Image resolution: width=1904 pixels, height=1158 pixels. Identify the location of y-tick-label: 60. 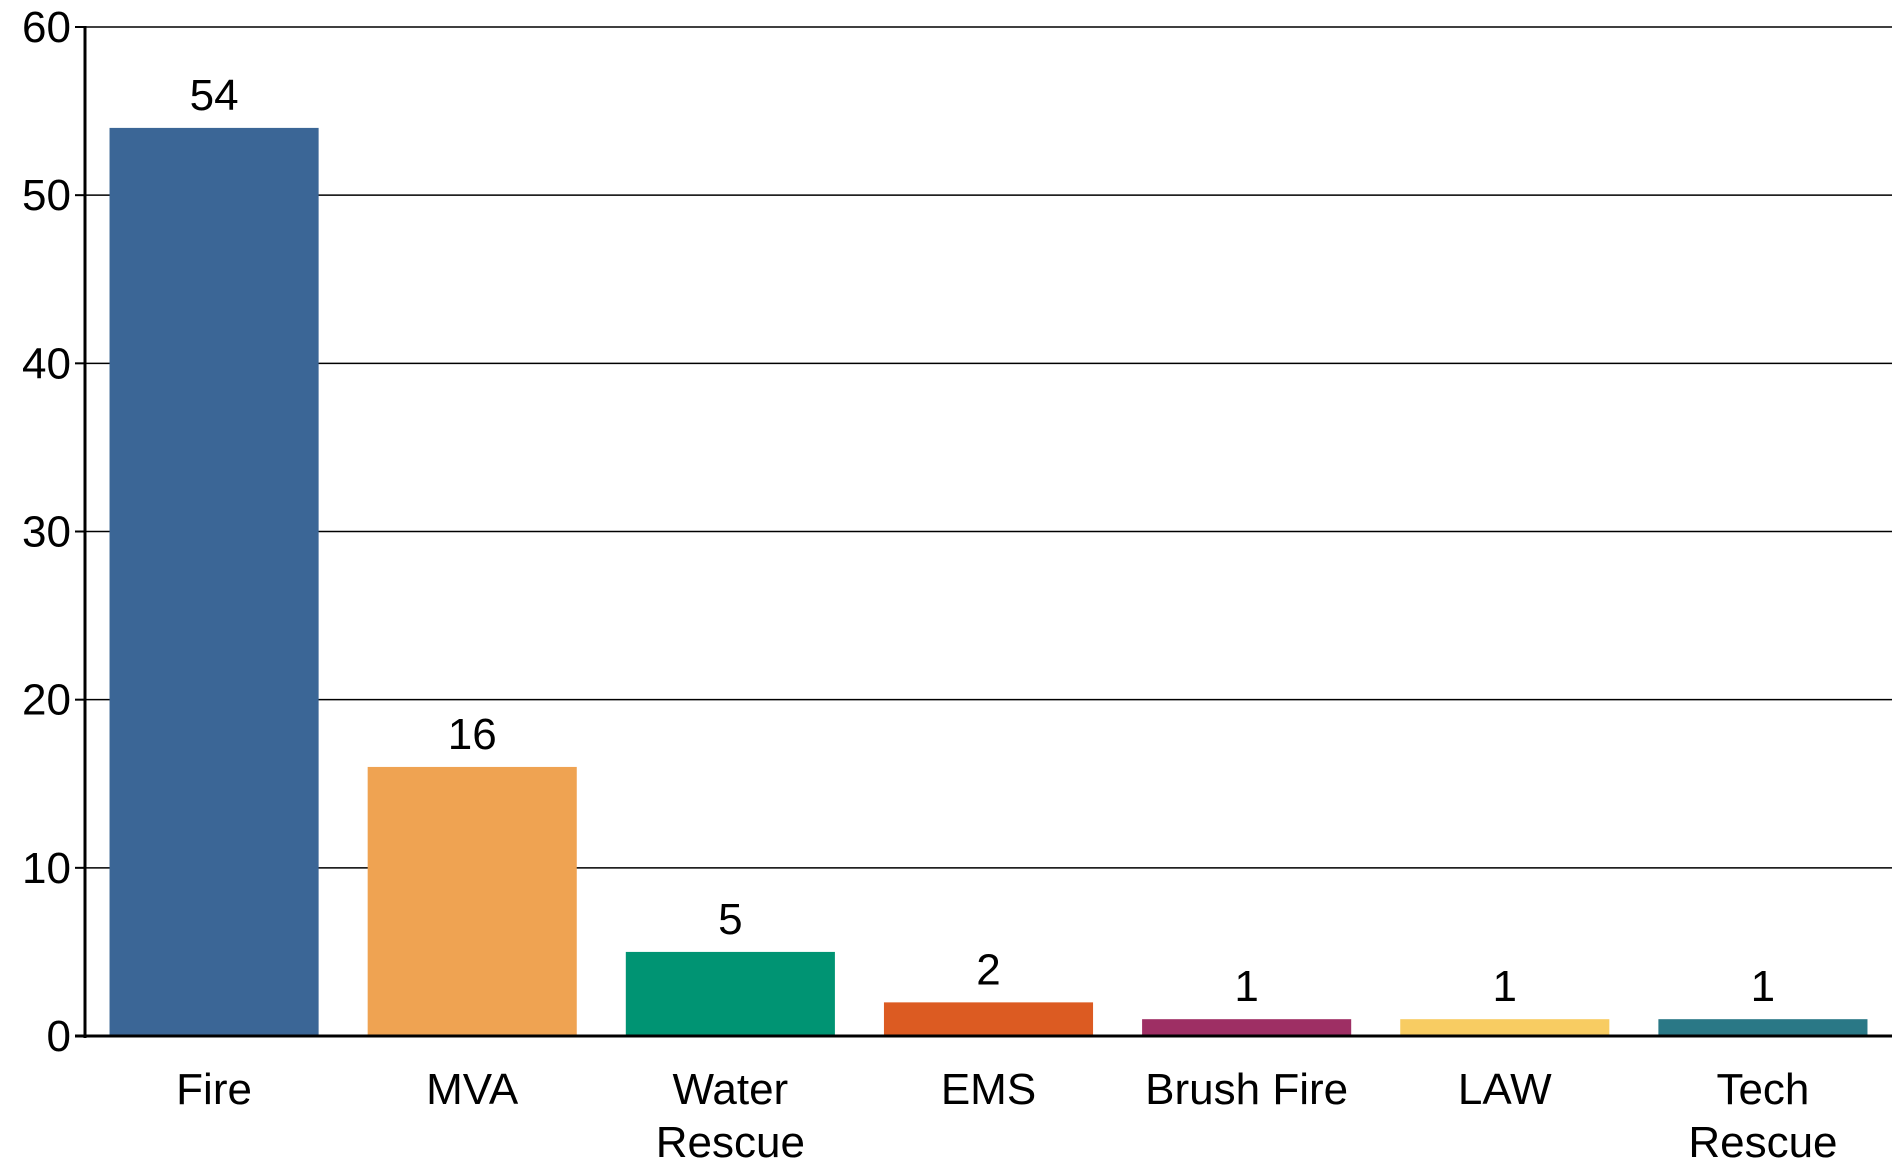
(46, 27).